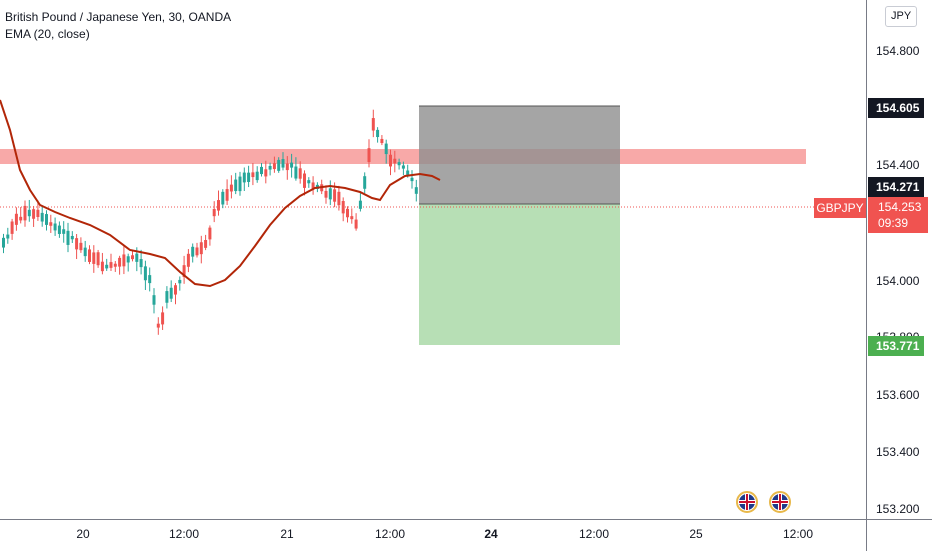 The image size is (932, 551). What do you see at coordinates (898, 281) in the screenshot?
I see `price-tick: 154.000` at bounding box center [898, 281].